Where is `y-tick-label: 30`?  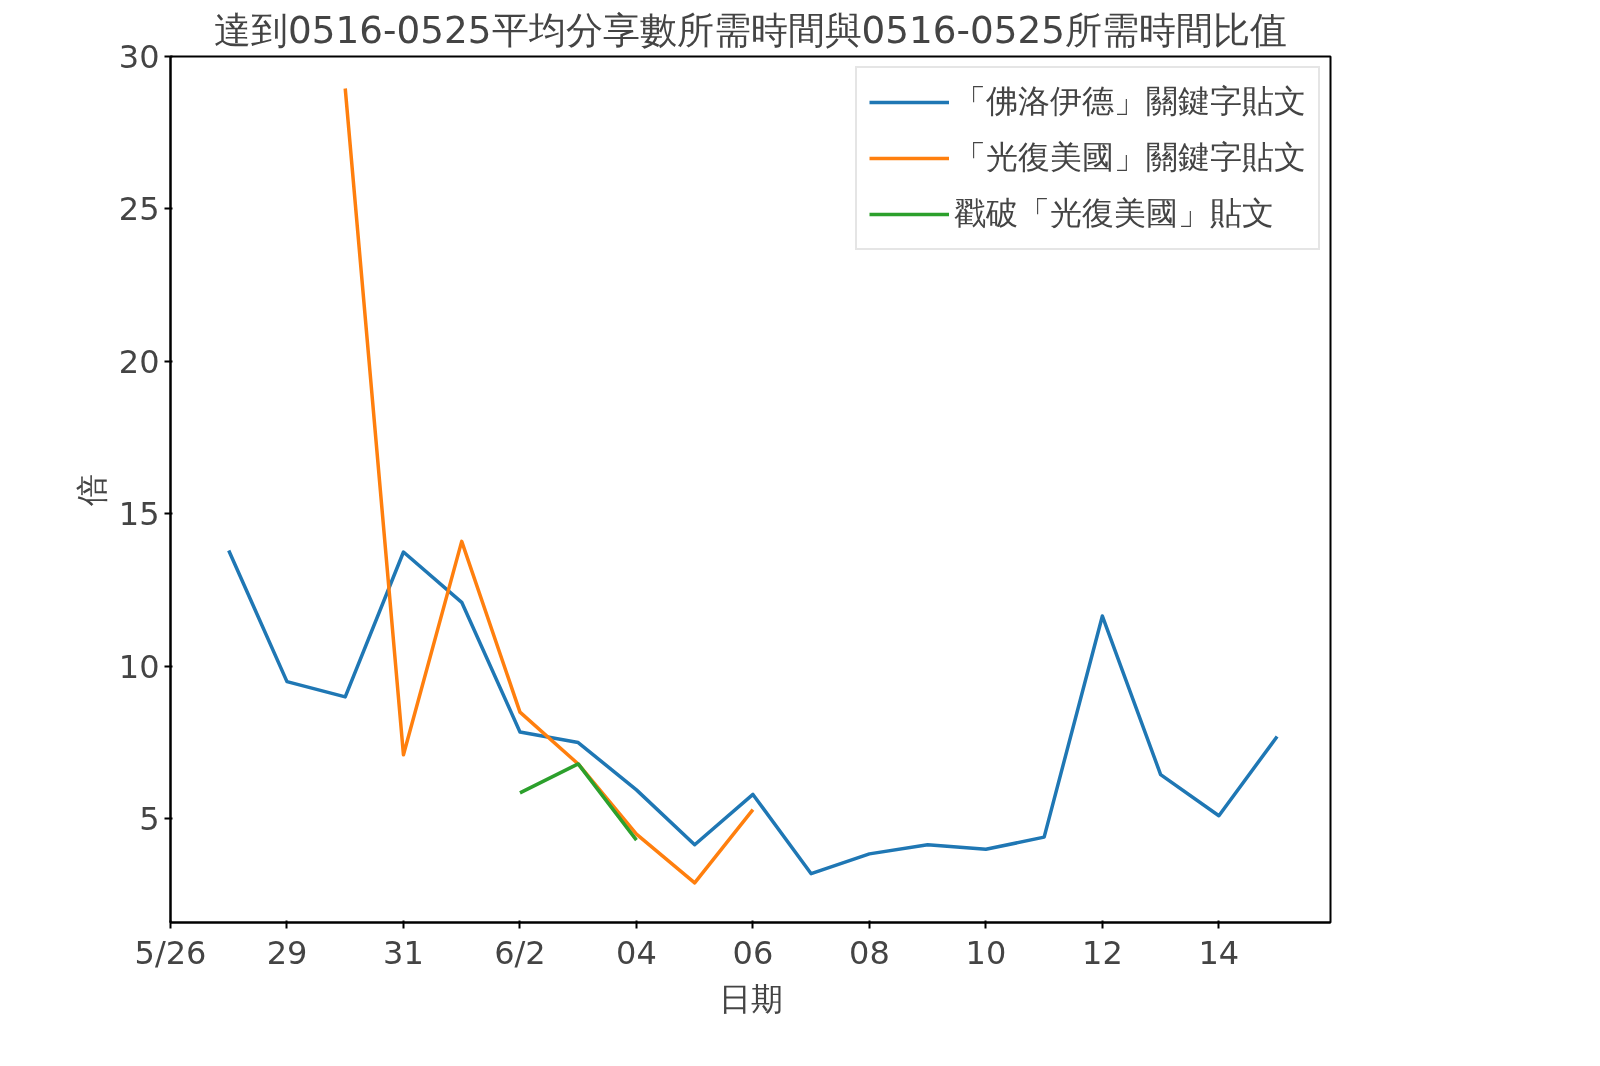 y-tick-label: 30 is located at coordinates (139, 57).